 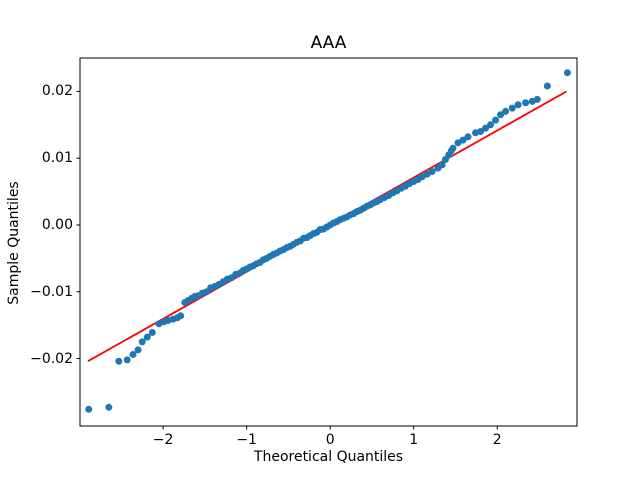 I want to click on x-tick-label: −1, so click(x=246, y=440).